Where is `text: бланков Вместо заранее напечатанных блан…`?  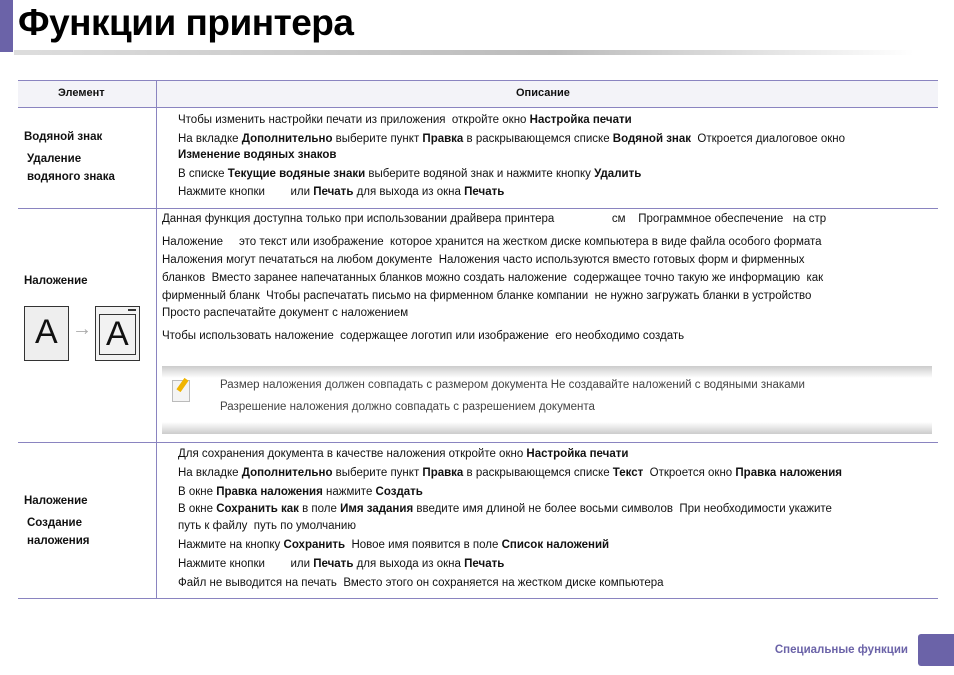
text: бланков Вместо заранее напечатанных блан… is located at coordinates (493, 278).